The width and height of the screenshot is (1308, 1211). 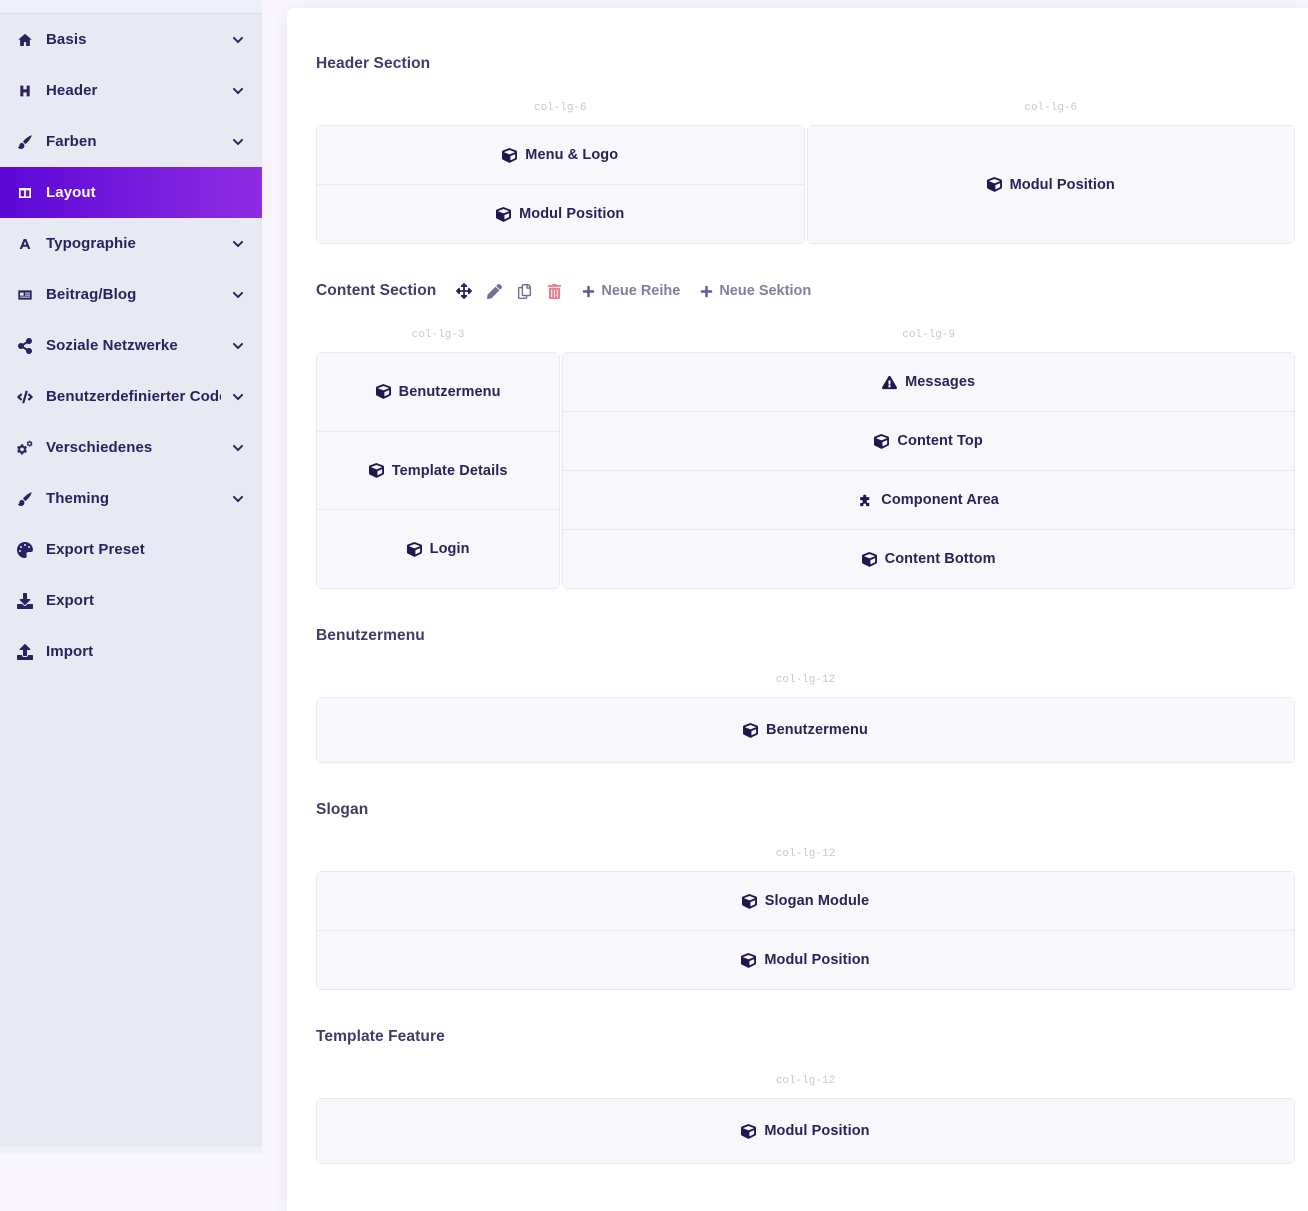 I want to click on section-toolbar: Neue Reihe Neue Sektion, so click(x=633, y=291).